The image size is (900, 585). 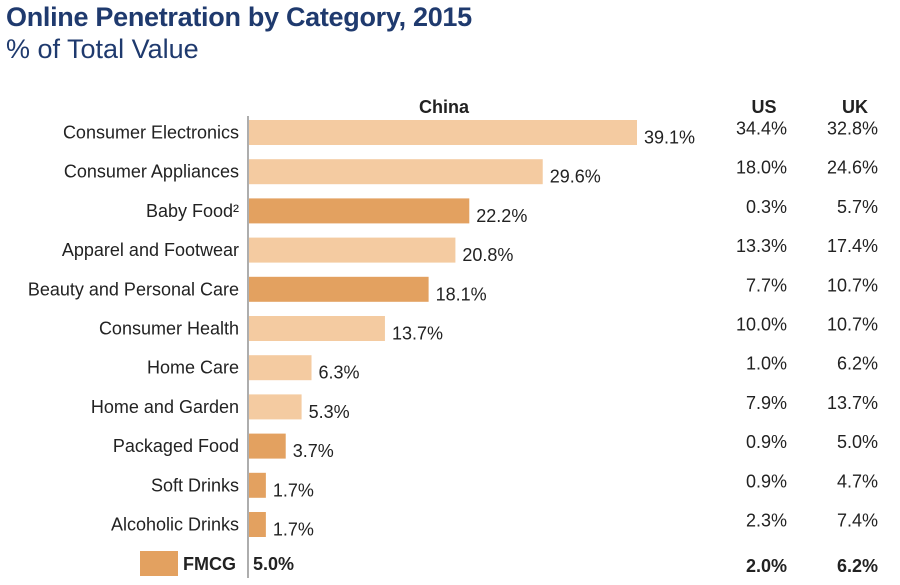 What do you see at coordinates (857, 364) in the screenshot?
I see `uk-value: 6.2%` at bounding box center [857, 364].